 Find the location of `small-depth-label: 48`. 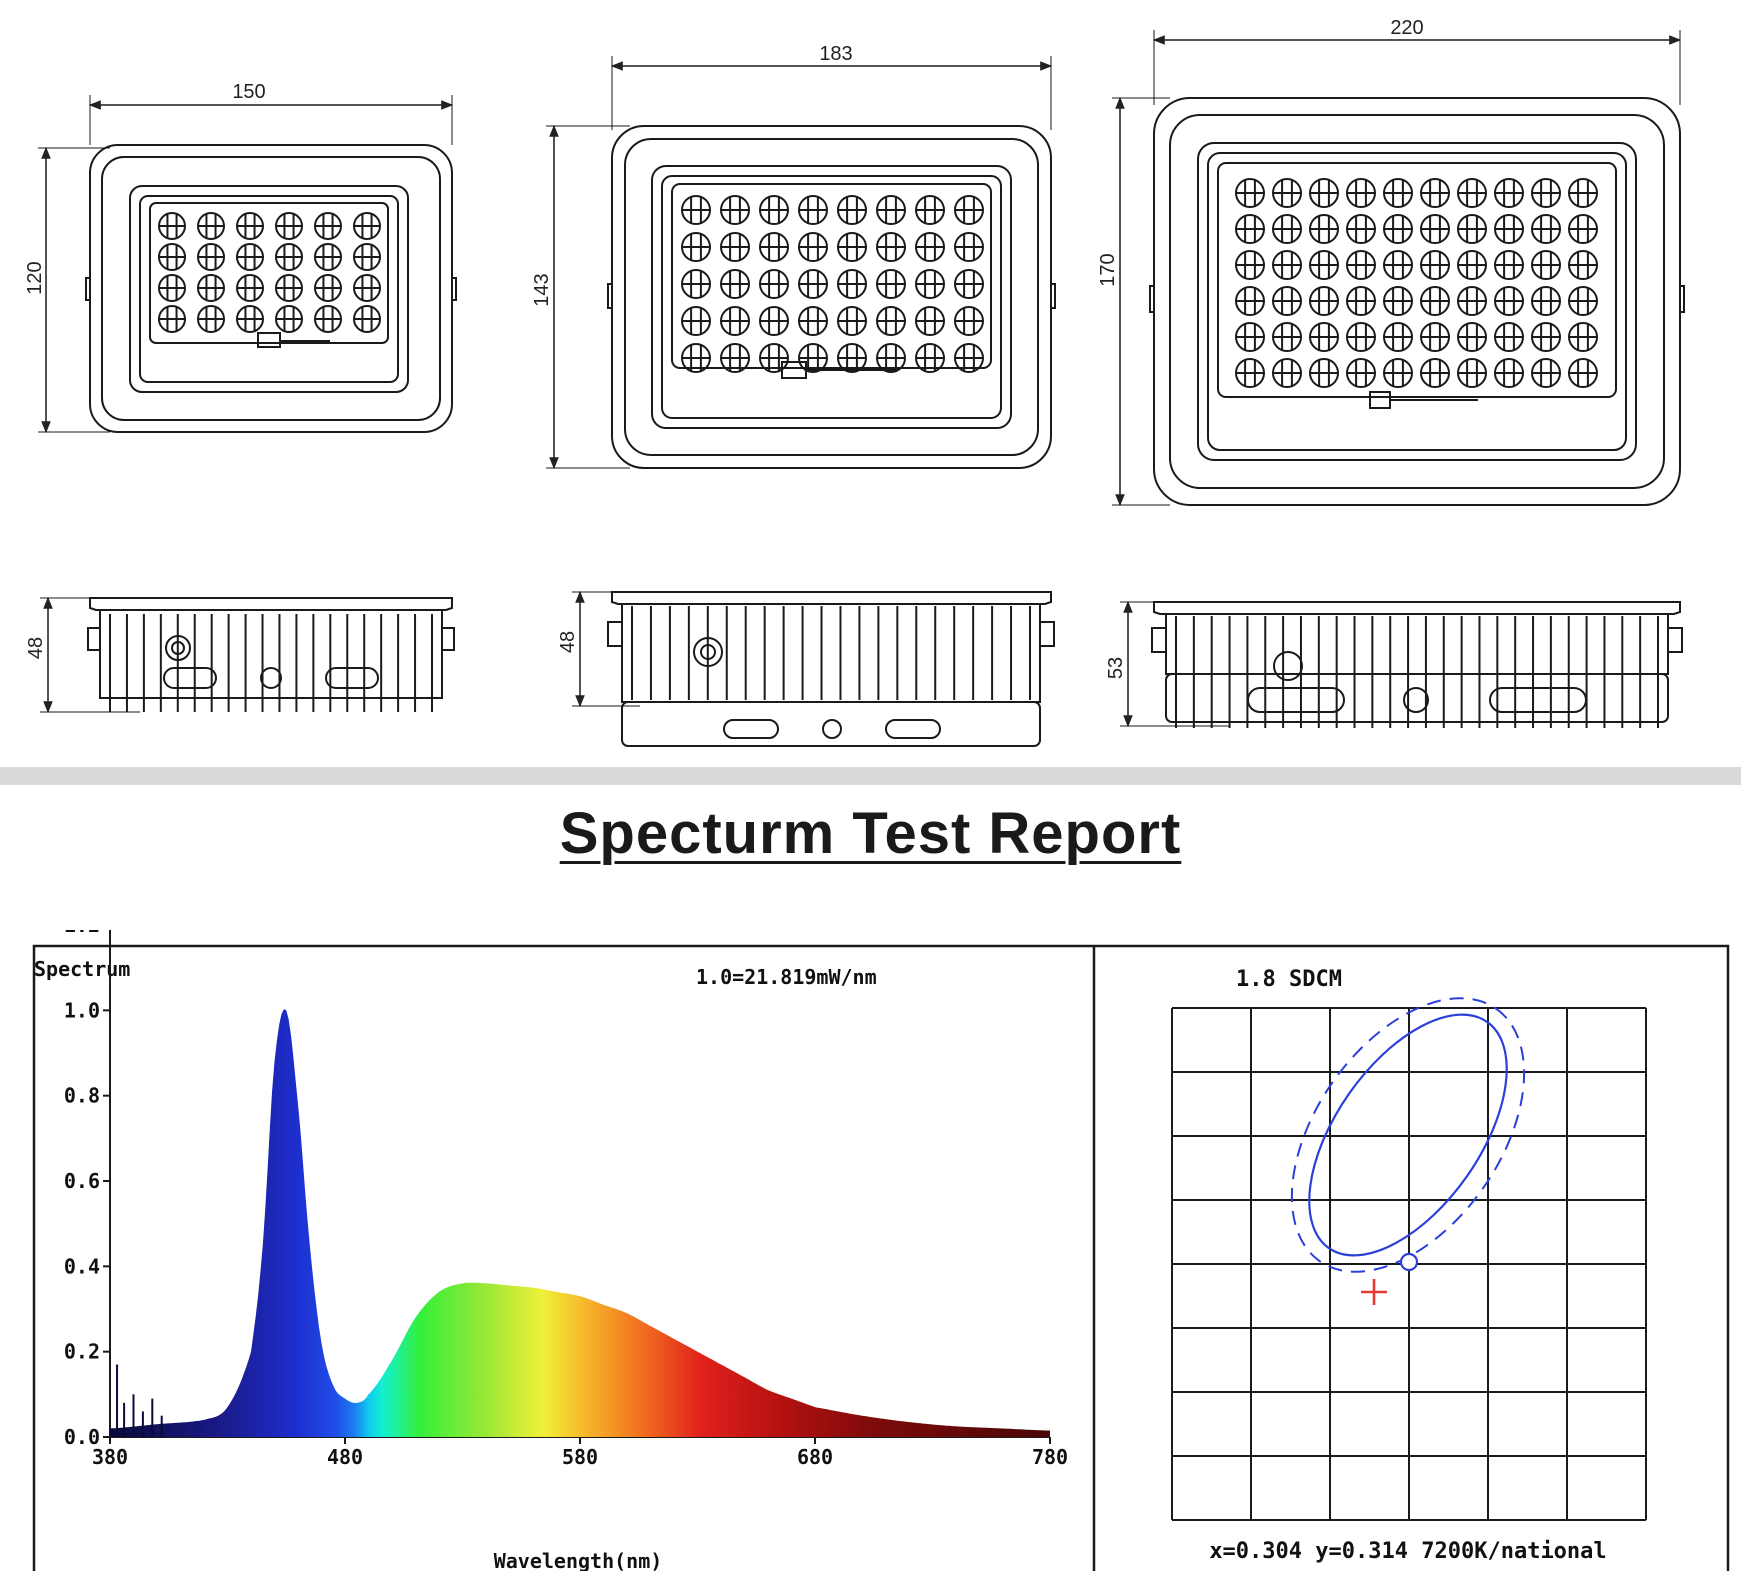

small-depth-label: 48 is located at coordinates (36, 648).